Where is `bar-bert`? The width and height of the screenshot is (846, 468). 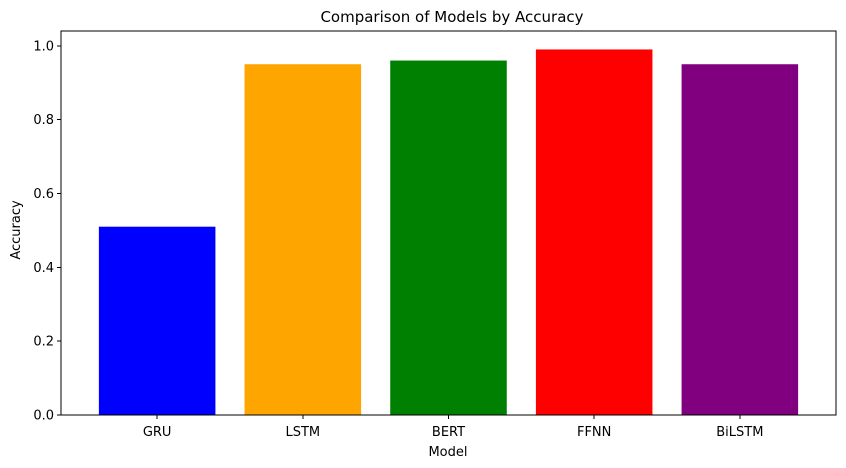
bar-bert is located at coordinates (448, 238).